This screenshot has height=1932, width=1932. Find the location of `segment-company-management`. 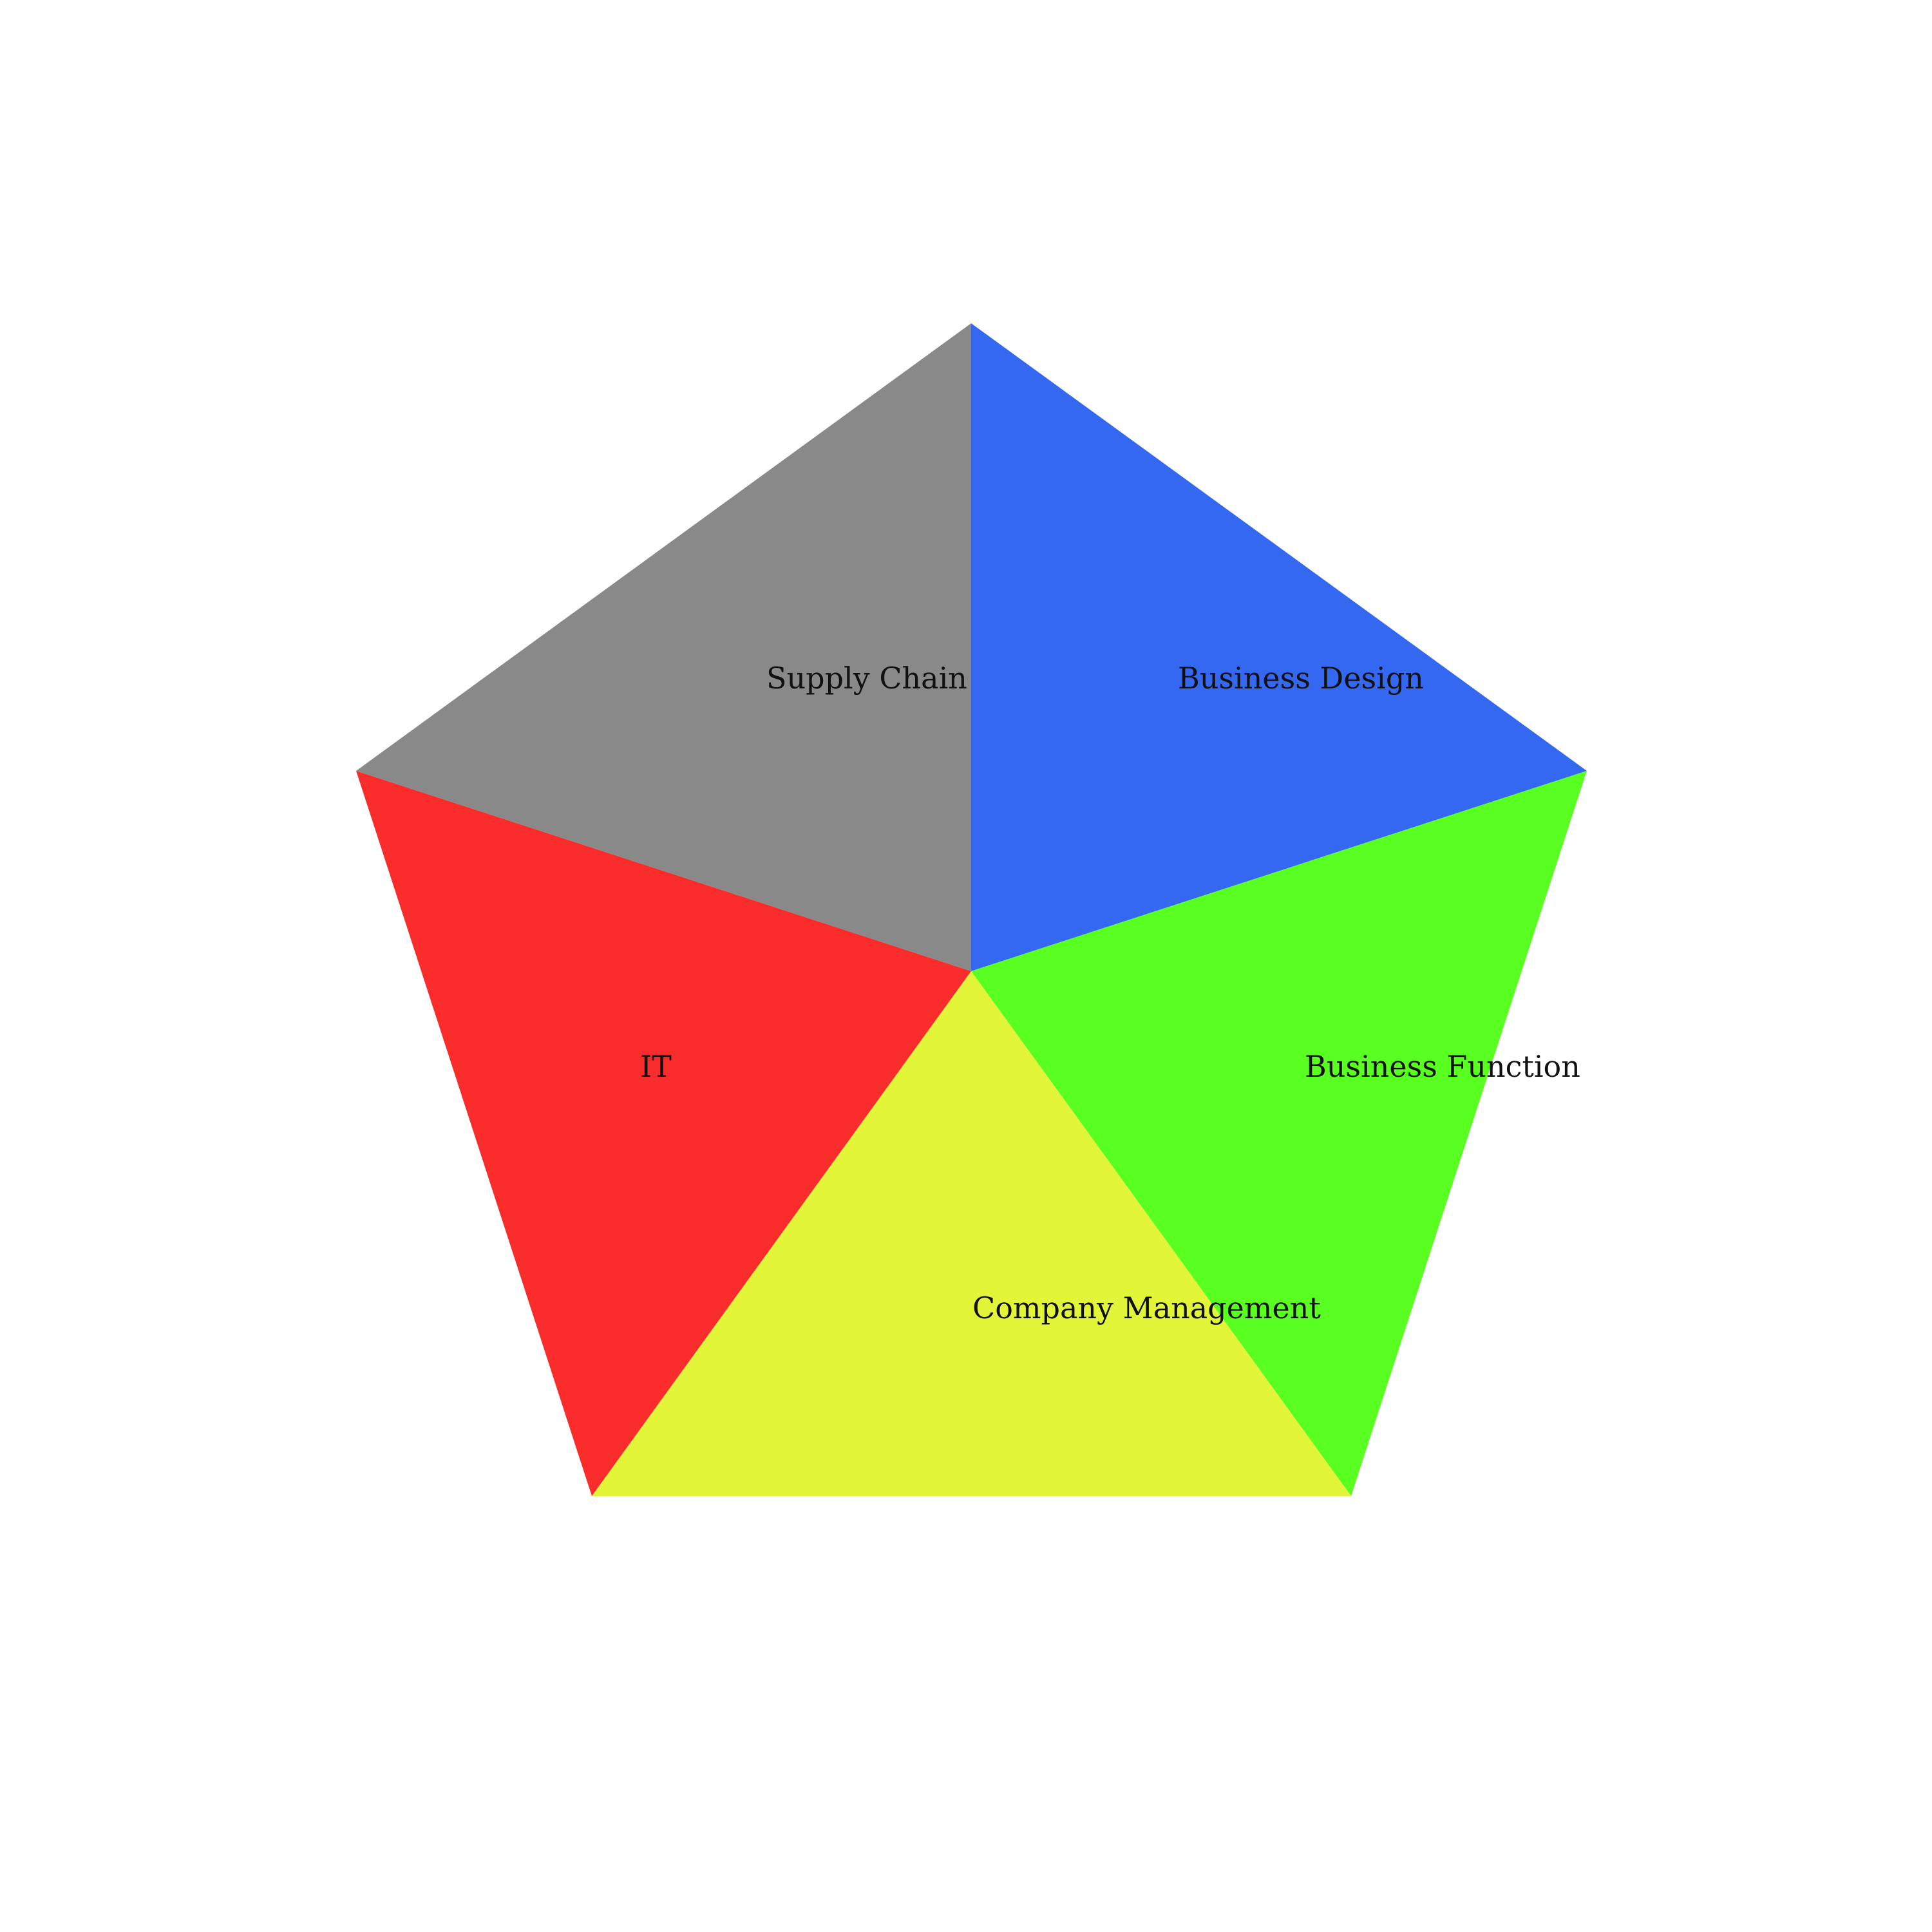

segment-company-management is located at coordinates (972, 1233).